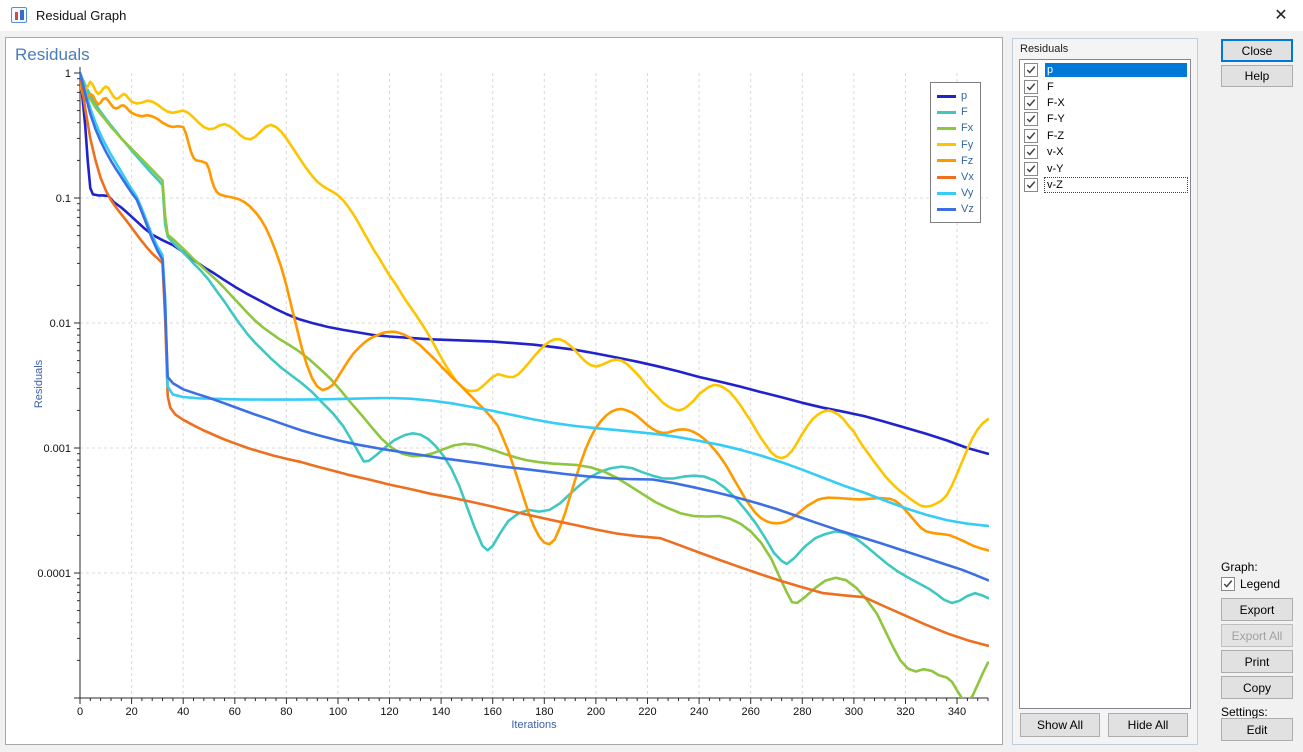 The width and height of the screenshot is (1303, 752). I want to click on legend-label: p, so click(964, 96).